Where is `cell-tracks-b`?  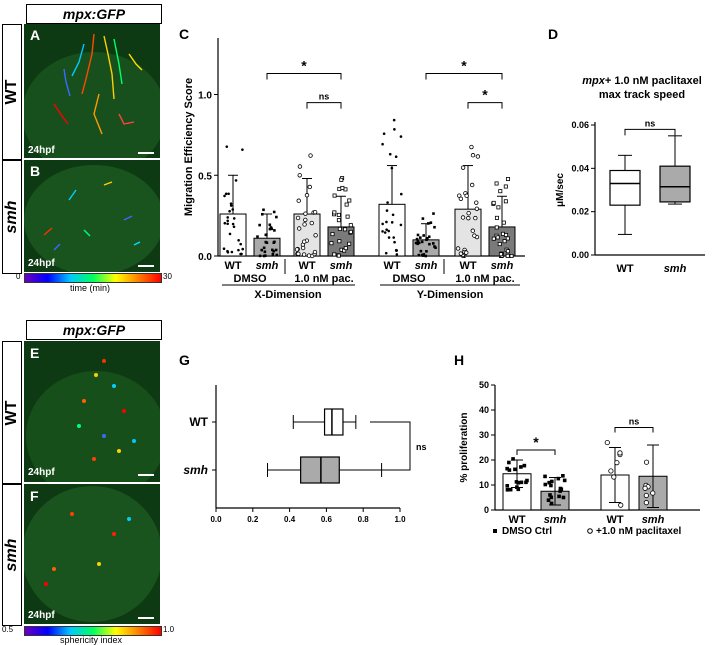 cell-tracks-b is located at coordinates (92, 218).